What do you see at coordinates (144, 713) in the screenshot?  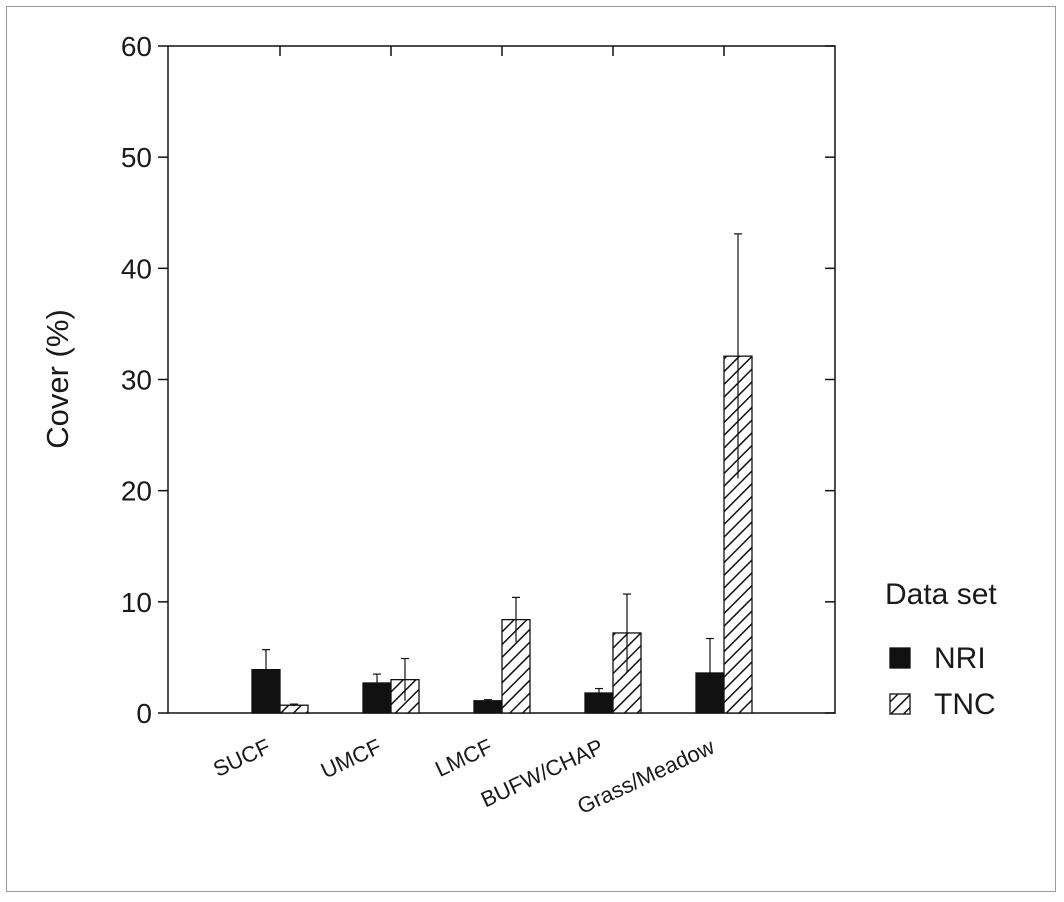 I see `y-tick-label: 0` at bounding box center [144, 713].